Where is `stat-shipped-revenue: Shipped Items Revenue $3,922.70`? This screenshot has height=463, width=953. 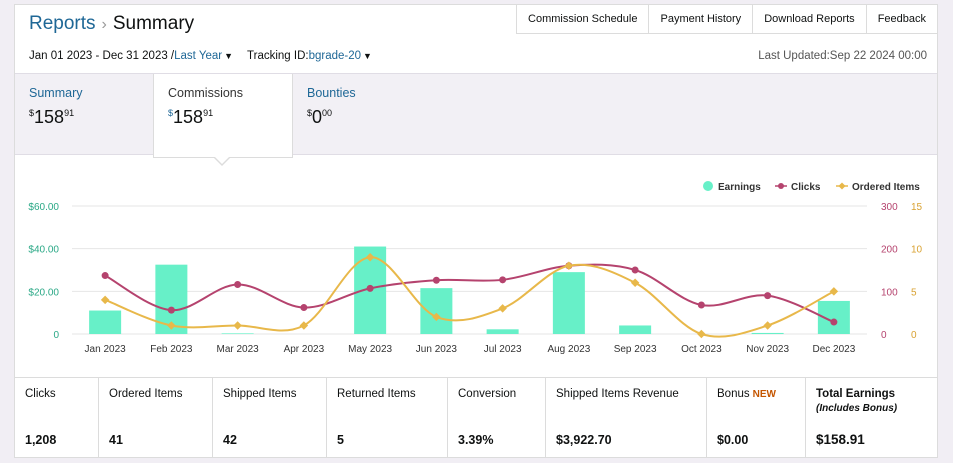 stat-shipped-revenue: Shipped Items Revenue $3,922.70 is located at coordinates (626, 418).